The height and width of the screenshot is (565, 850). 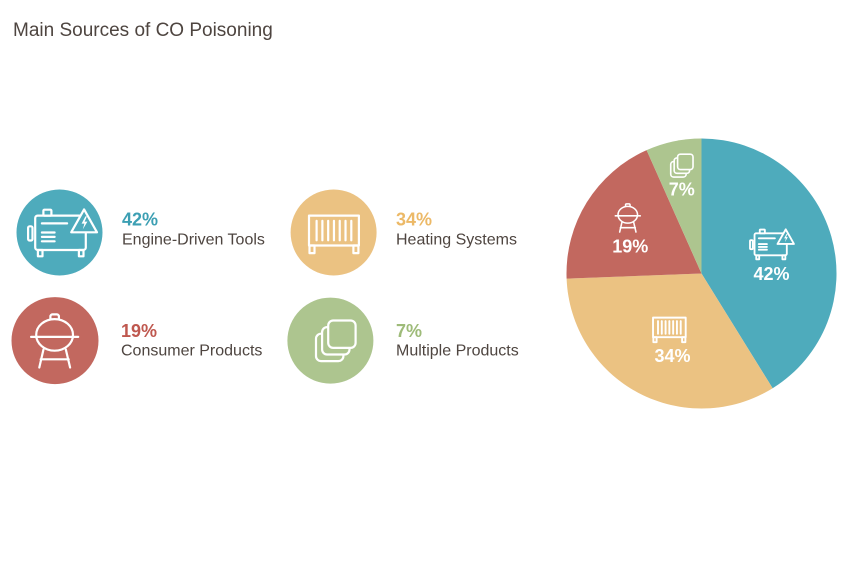 What do you see at coordinates (193, 239) in the screenshot?
I see `svg-text: Engine-Driven Tools` at bounding box center [193, 239].